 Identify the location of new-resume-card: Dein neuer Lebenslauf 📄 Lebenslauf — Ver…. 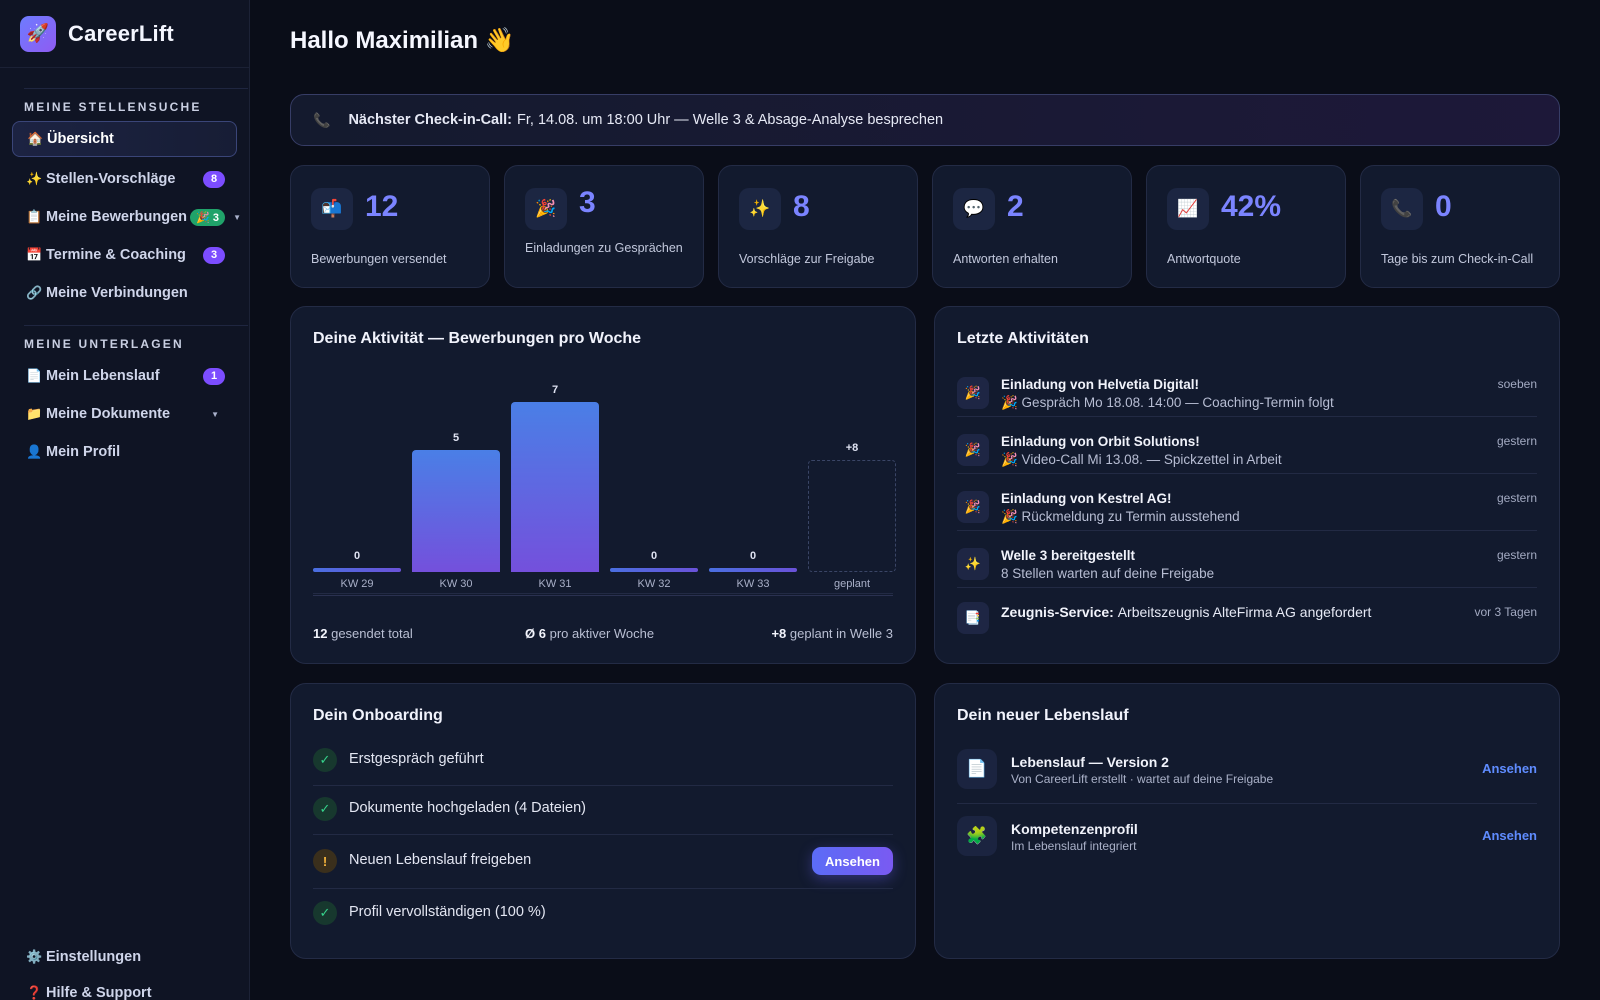
(1247, 821).